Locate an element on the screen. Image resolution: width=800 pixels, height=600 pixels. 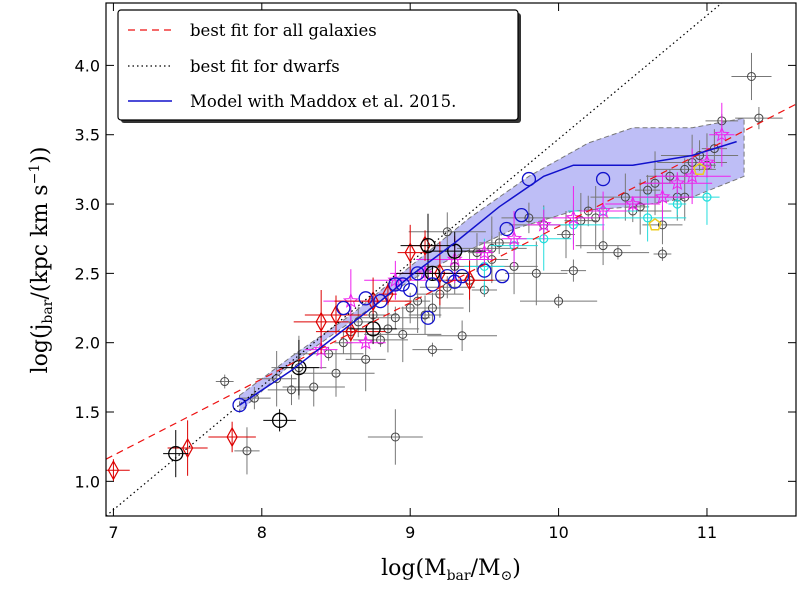
y-tick-label-5: 3.5 is located at coordinates (87, 135).